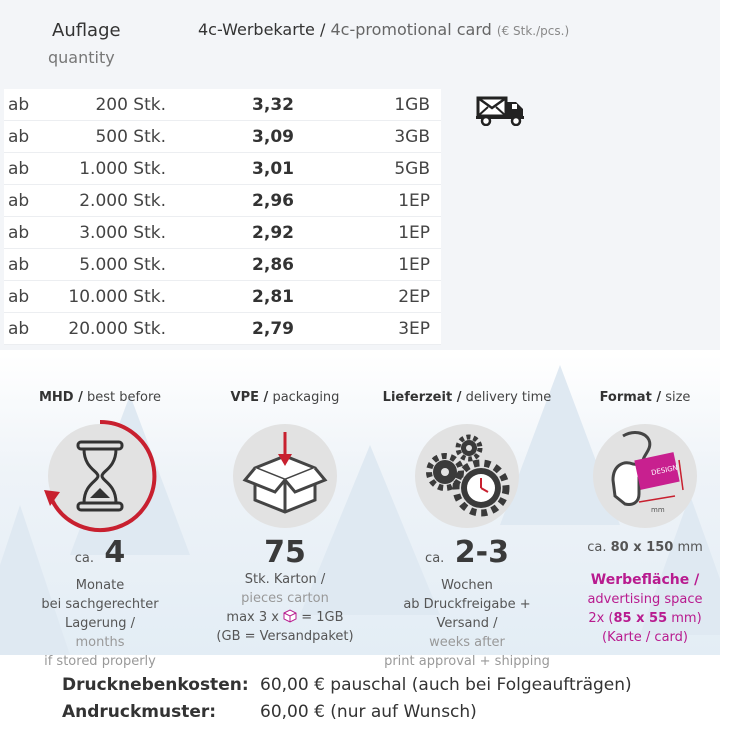 The width and height of the screenshot is (730, 730). I want to click on delivery-line3: weeks after, so click(467, 642).